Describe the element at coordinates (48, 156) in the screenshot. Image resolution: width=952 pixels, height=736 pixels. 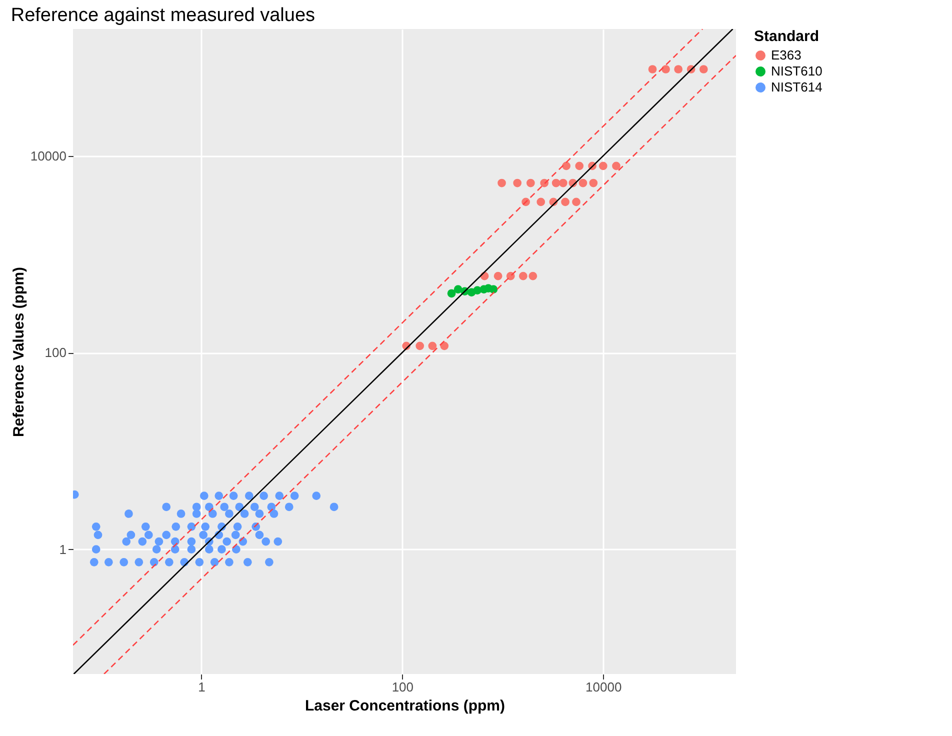
I see `y-tick-label: 10000` at that location.